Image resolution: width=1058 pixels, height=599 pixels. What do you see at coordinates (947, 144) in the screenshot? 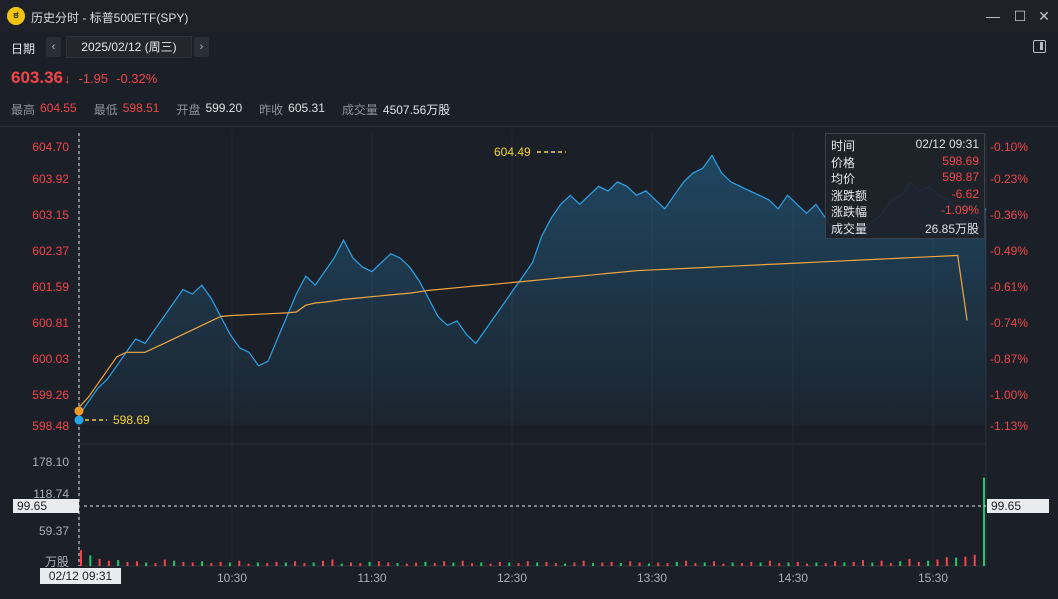
I see `tooltip-time-value: 02/12 09:31` at bounding box center [947, 144].